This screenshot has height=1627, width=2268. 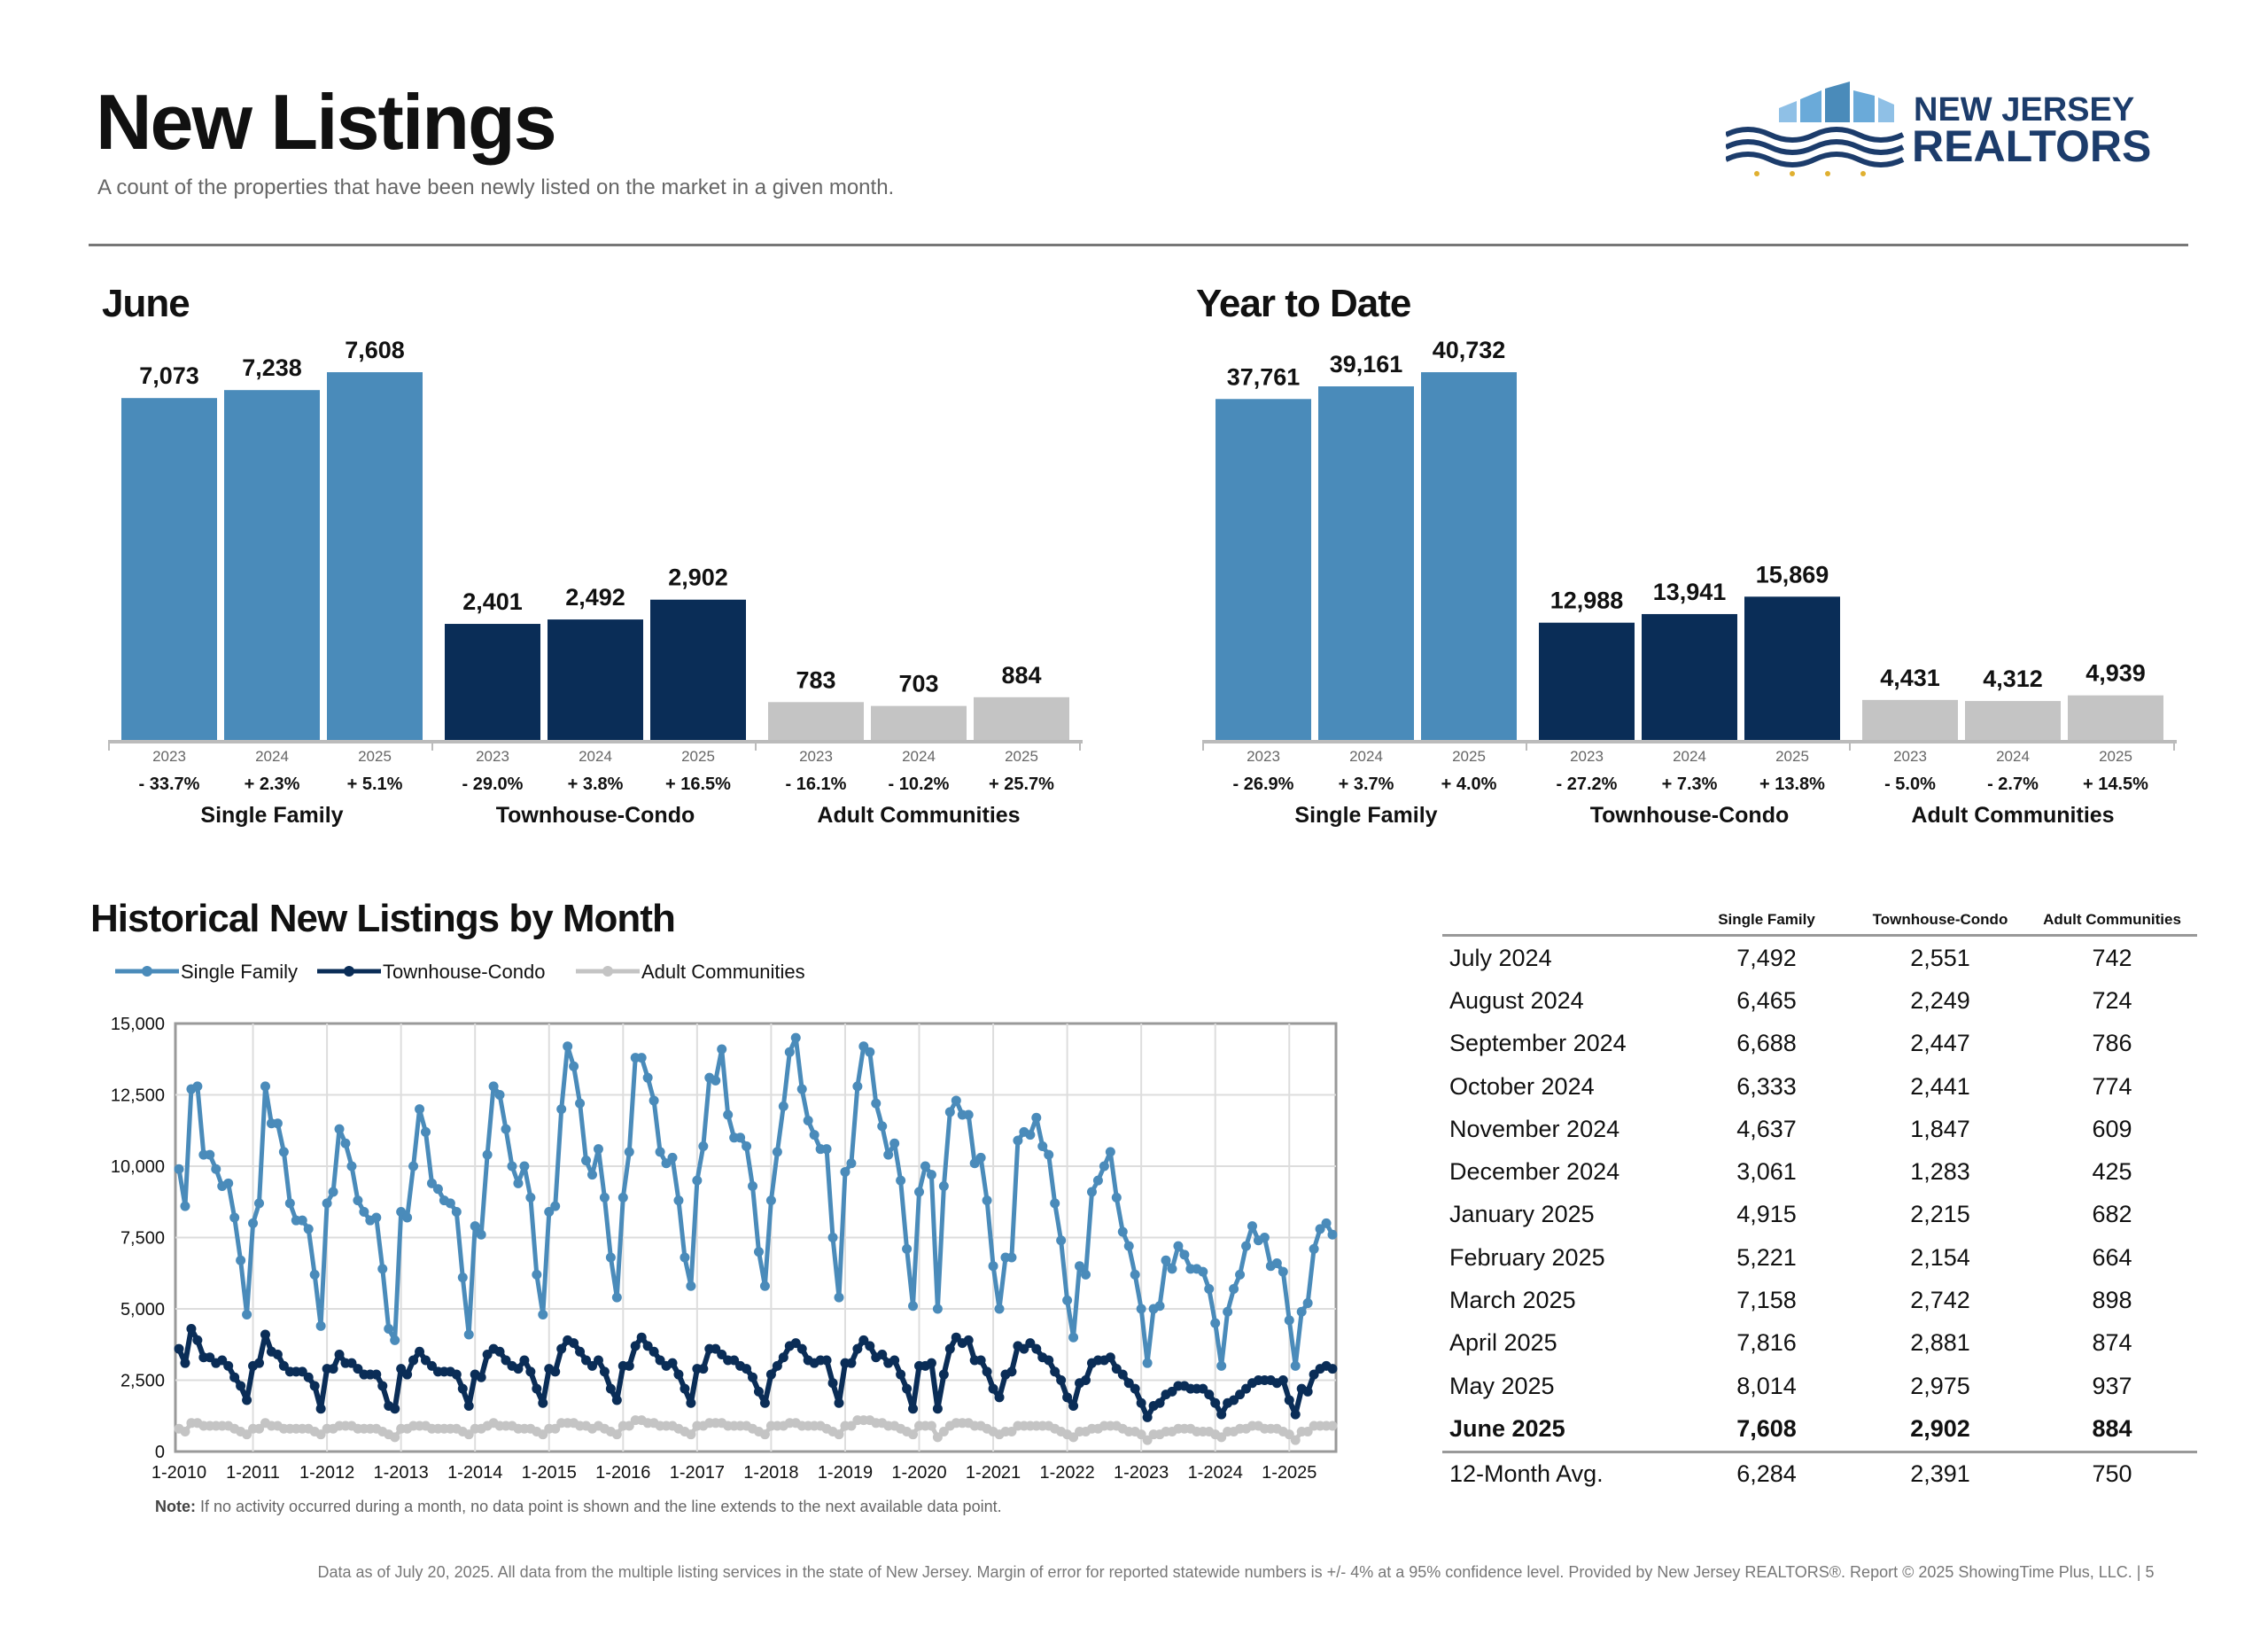 I want to click on month-cell: February 2025, so click(x=1527, y=1257).